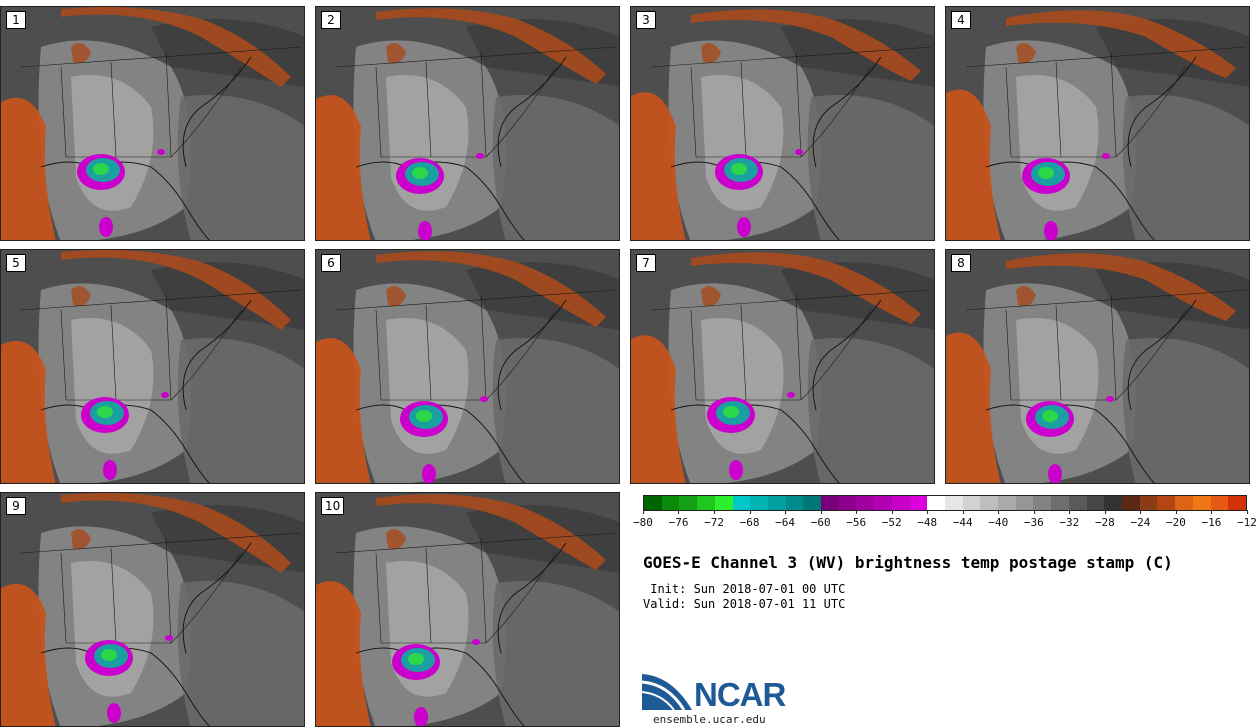 This screenshot has height=728, width=1260. Describe the element at coordinates (646, 20) in the screenshot. I see `panel-number-label: 3` at that location.